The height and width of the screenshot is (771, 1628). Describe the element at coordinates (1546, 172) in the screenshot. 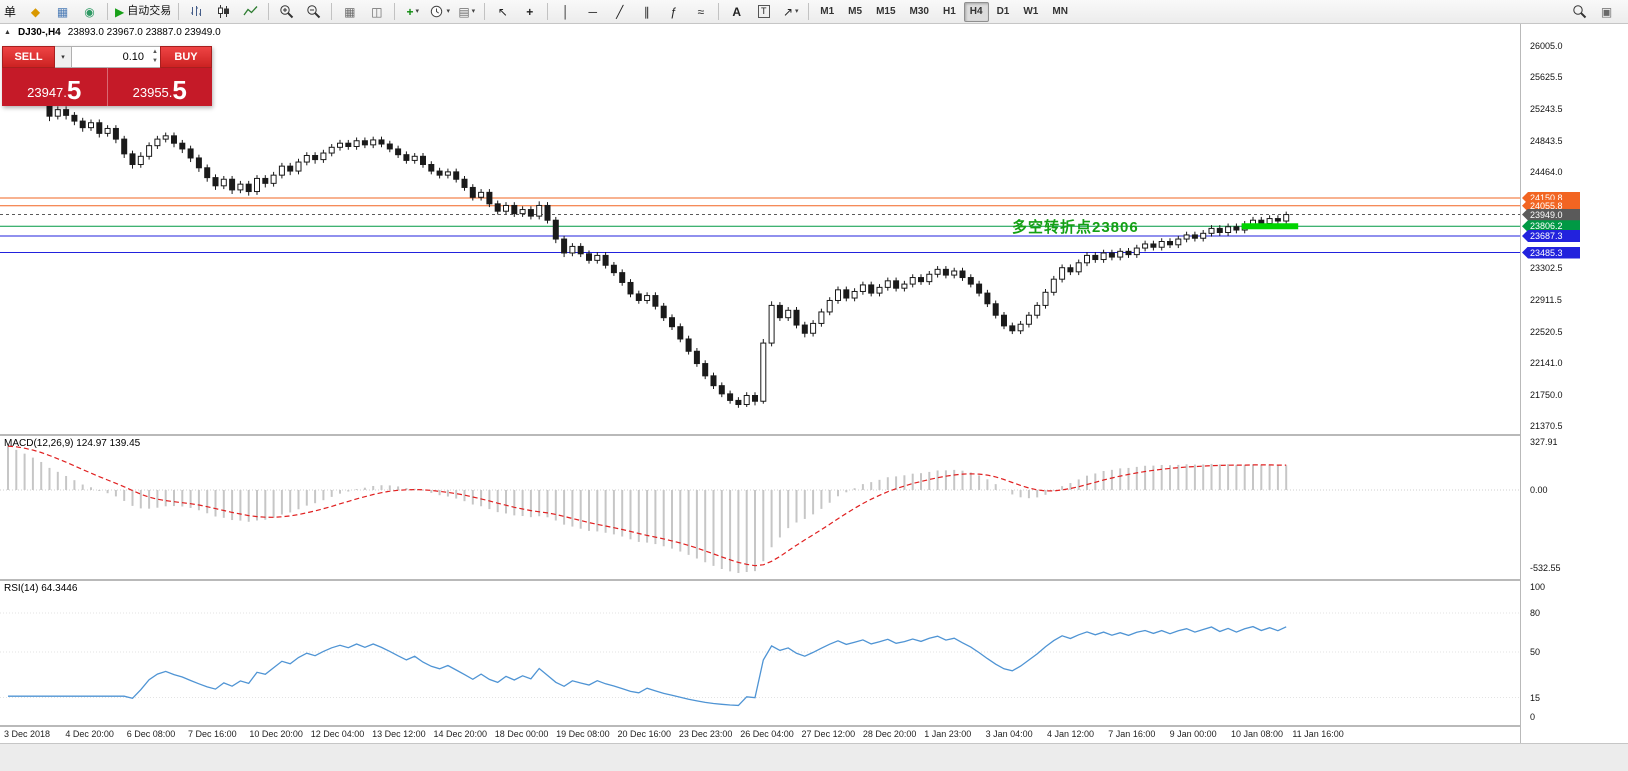

I see `scale-label: 24464.0` at that location.